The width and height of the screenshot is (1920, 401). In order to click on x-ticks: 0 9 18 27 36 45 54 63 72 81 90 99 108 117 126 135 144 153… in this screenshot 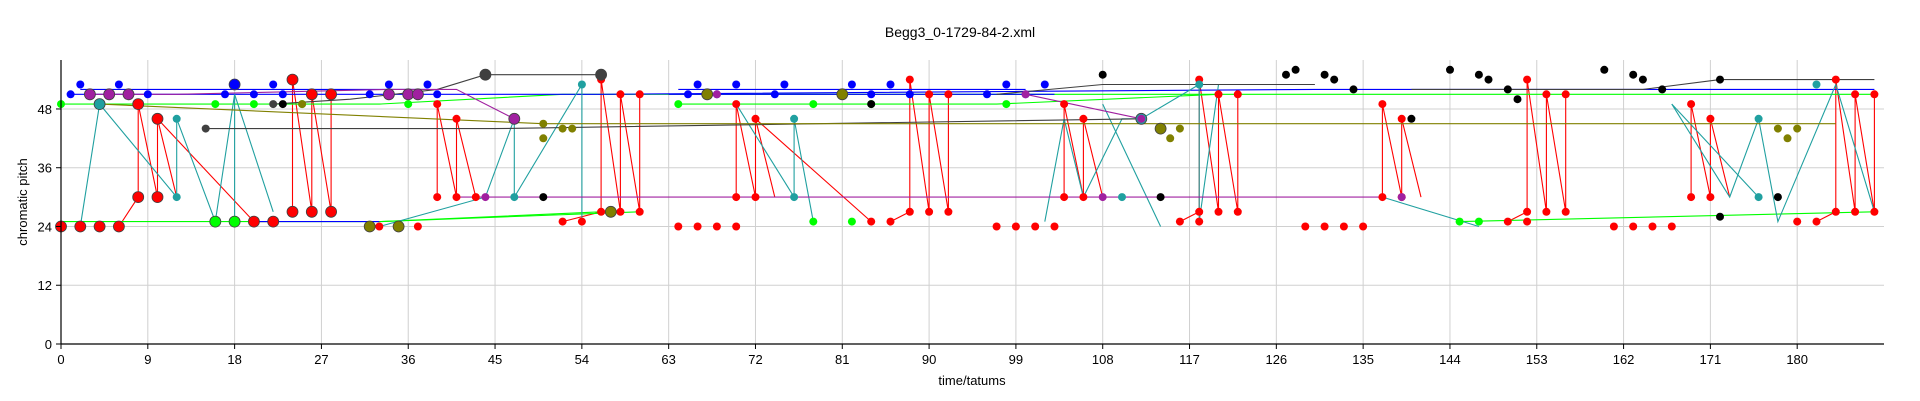, I will do `click(932, 355)`.